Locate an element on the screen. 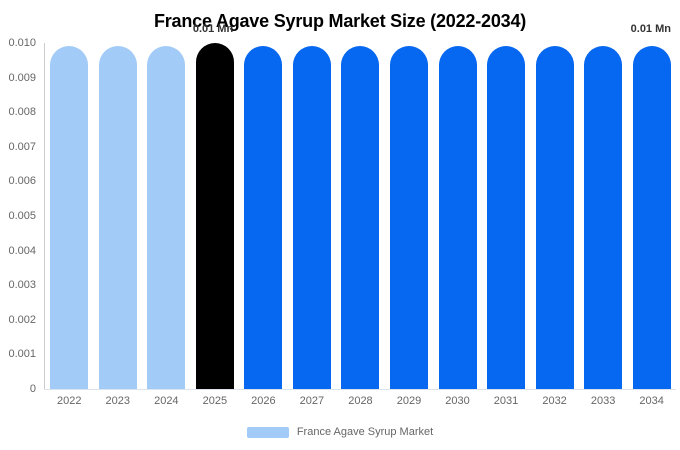 The image size is (680, 450). y-tick-0.004: 0.004 is located at coordinates (22, 250).